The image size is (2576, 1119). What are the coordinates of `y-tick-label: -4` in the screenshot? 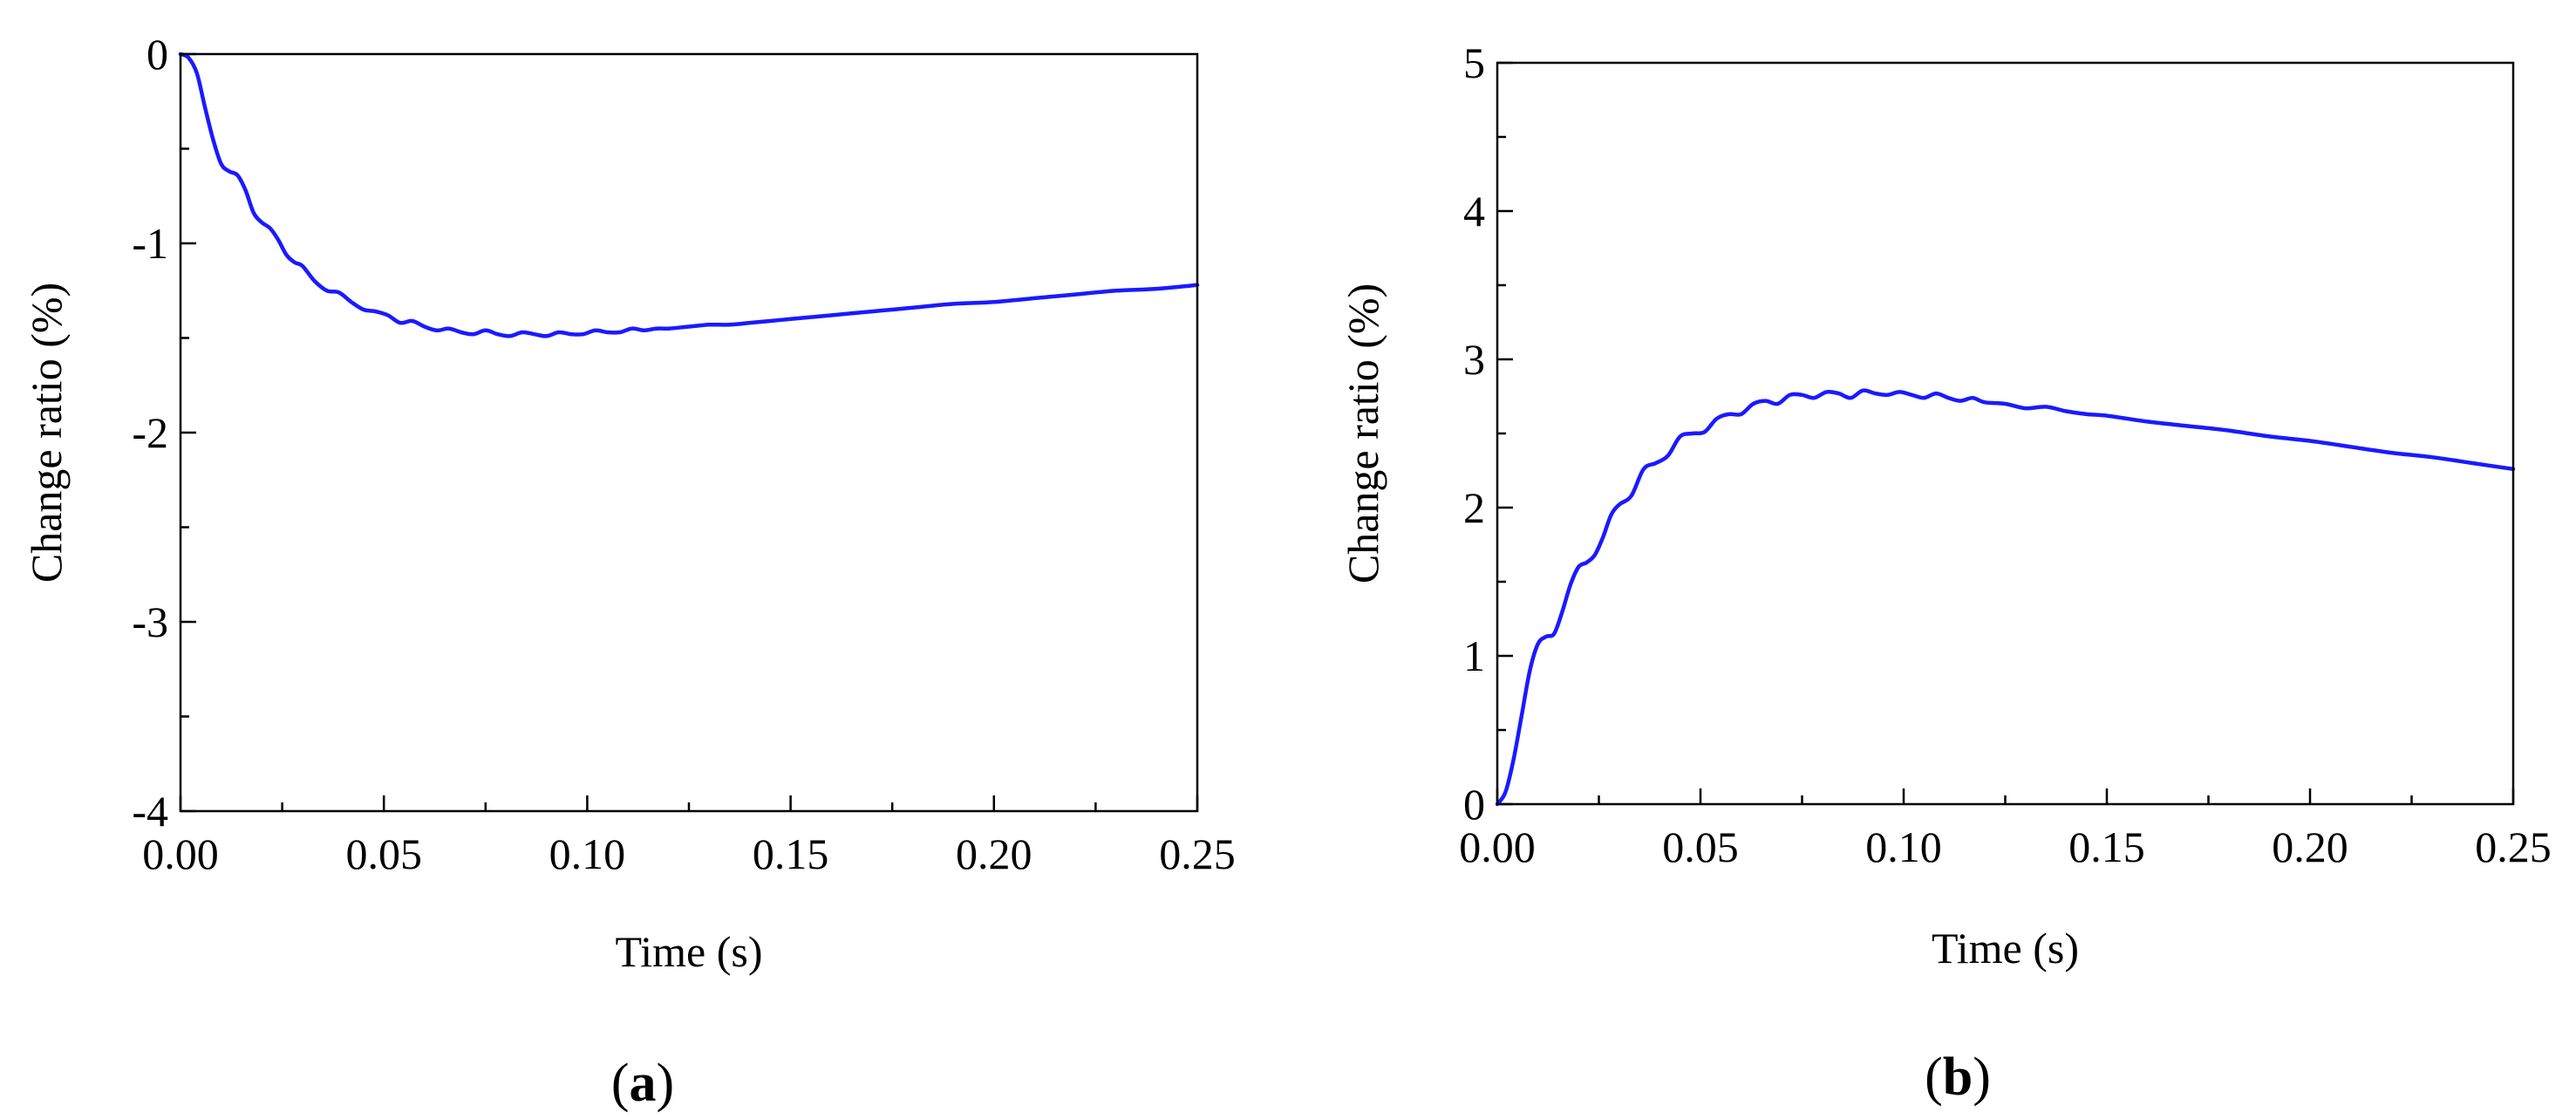 It's located at (150, 811).